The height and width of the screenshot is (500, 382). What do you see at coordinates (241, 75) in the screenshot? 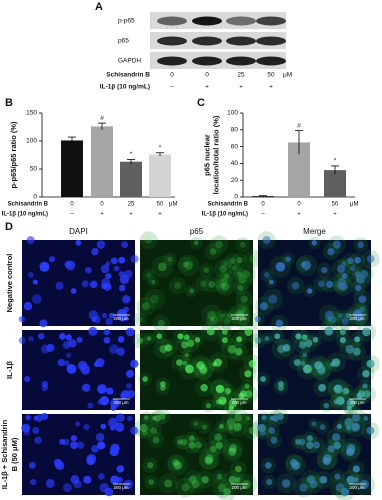
I see `dose-label: 25` at bounding box center [241, 75].